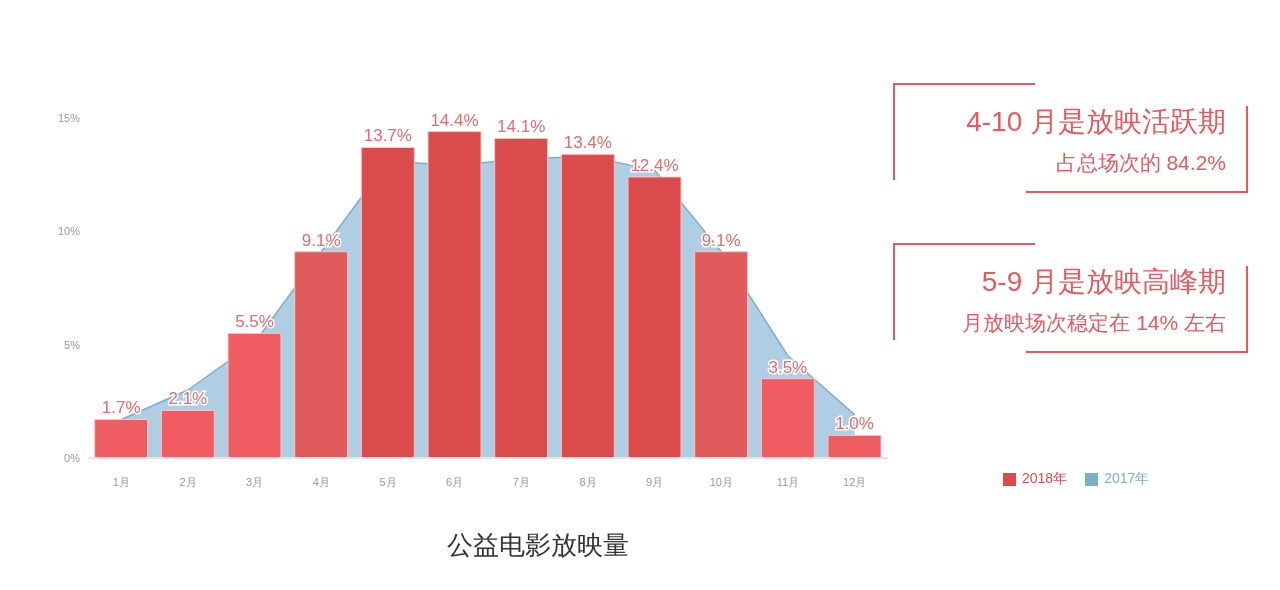 This screenshot has width=1280, height=590. Describe the element at coordinates (1140, 163) in the screenshot. I see `text: 占总场次的 84.2%` at that location.